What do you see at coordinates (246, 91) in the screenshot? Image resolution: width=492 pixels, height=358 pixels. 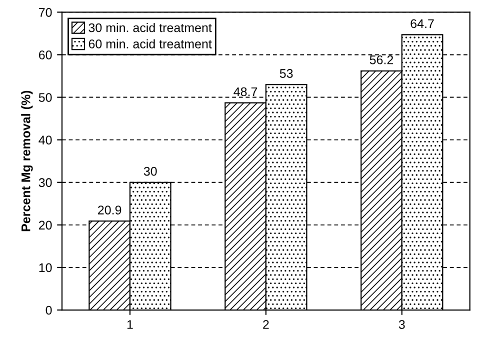 I see `data-label: 48.7` at bounding box center [246, 91].